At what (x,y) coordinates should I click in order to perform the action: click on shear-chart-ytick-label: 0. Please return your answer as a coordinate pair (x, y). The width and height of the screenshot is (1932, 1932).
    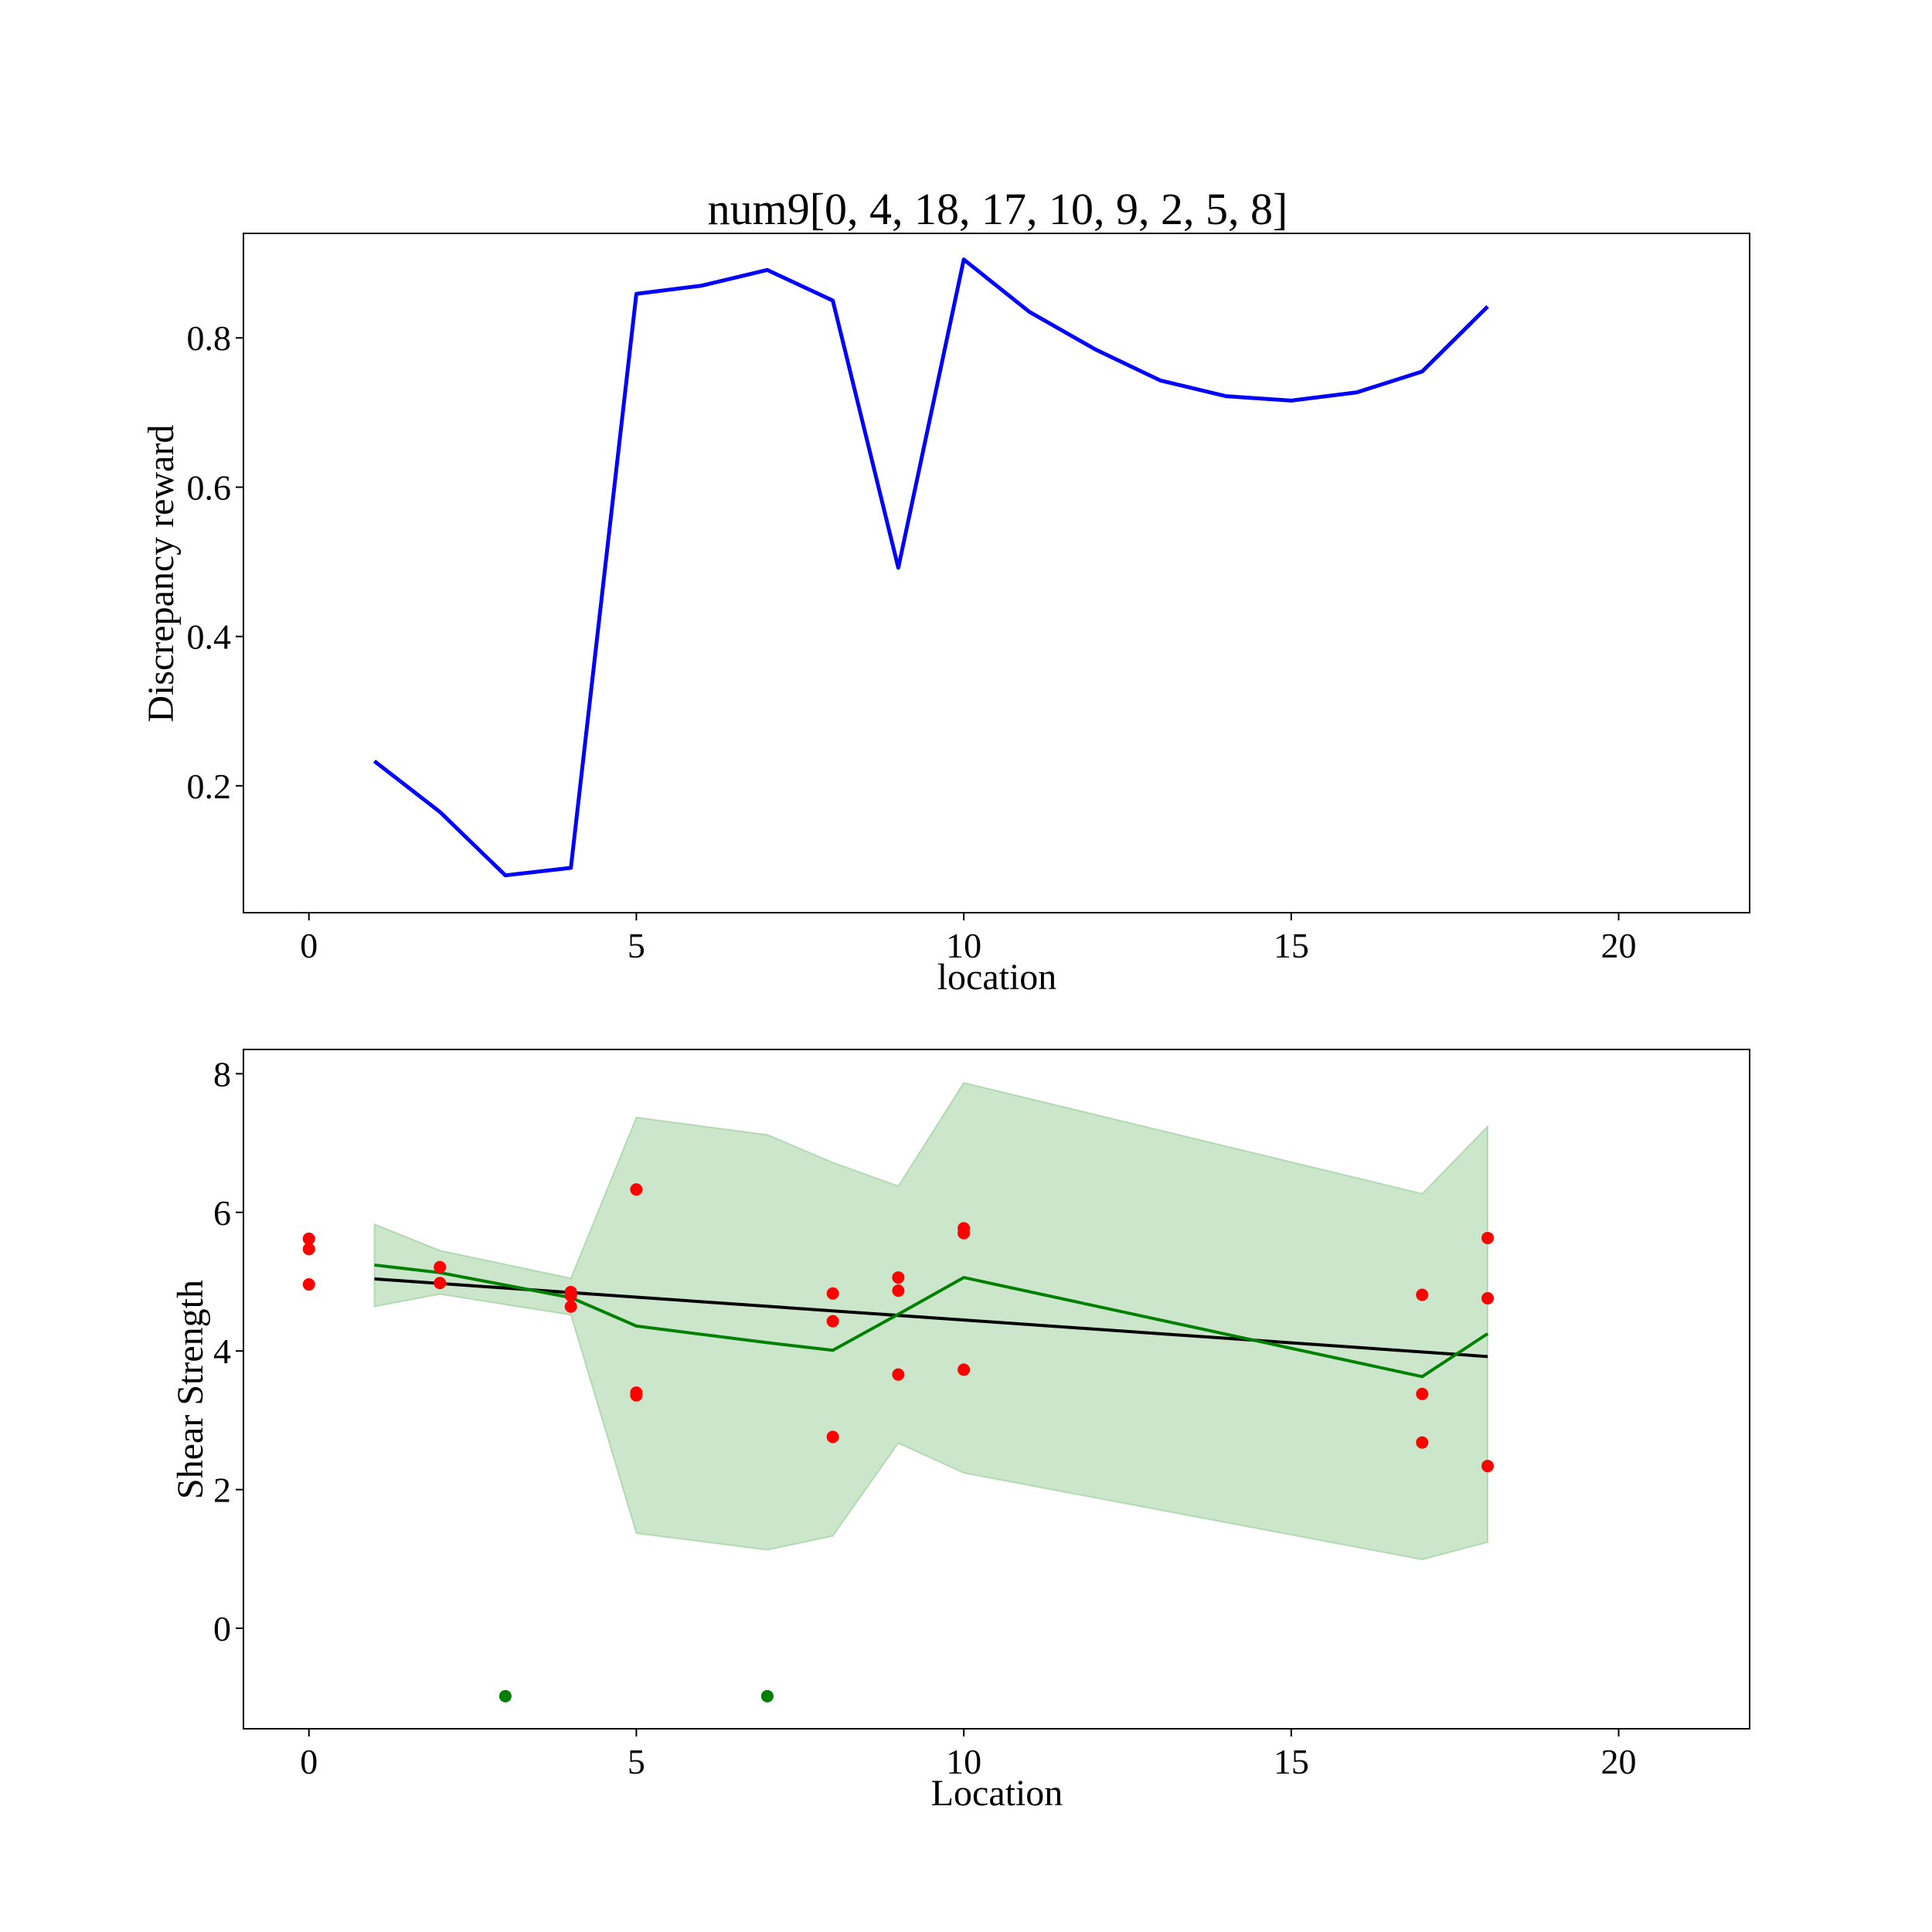
    Looking at the image, I should click on (222, 1628).